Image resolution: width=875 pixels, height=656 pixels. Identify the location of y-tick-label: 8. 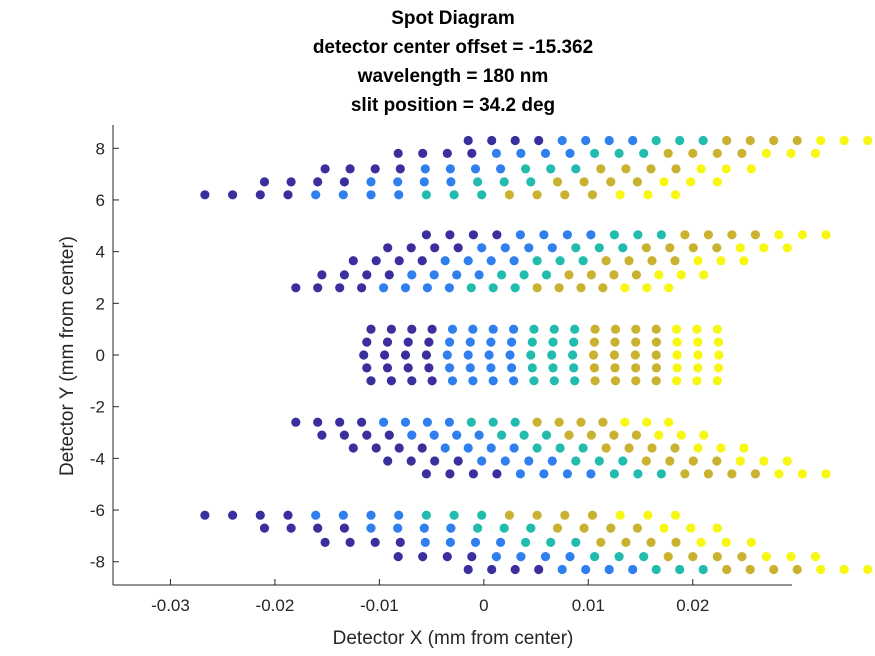
(100, 148).